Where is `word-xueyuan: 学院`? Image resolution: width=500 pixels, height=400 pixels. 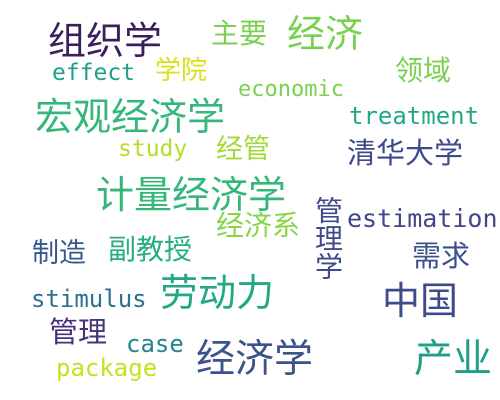
word-xueyuan: 学院 is located at coordinates (181, 71).